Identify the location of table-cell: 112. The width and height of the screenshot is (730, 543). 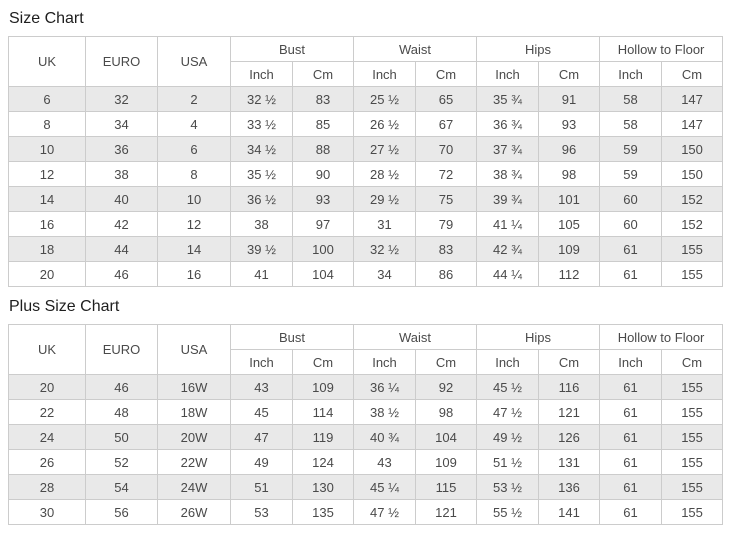
(569, 274).